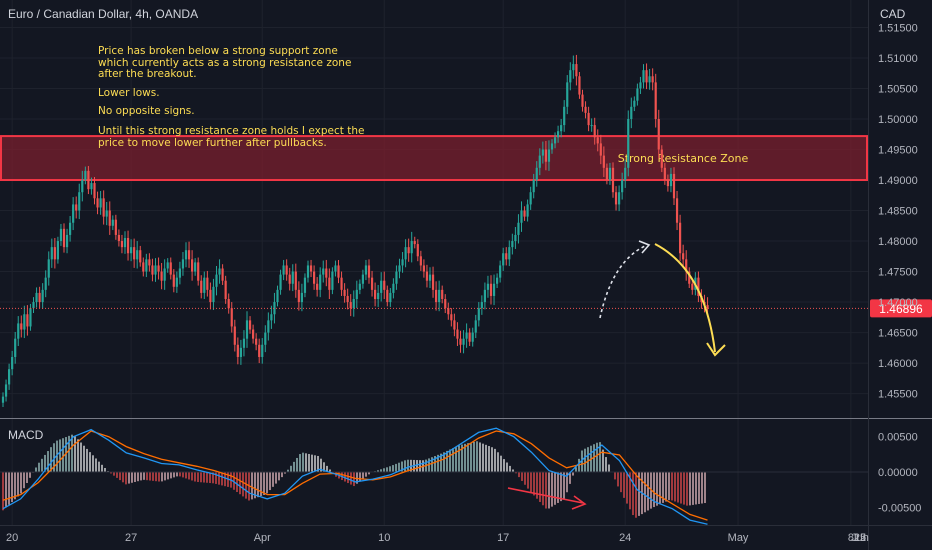  I want to click on price-tick-label: 1.50500, so click(898, 89).